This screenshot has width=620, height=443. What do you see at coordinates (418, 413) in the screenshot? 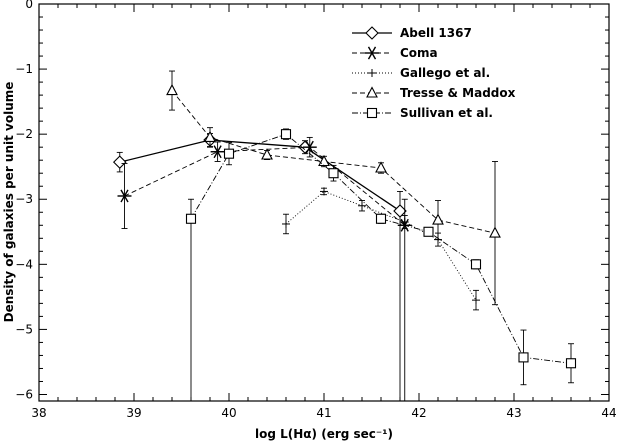
I see `x-tick-label: 42` at bounding box center [418, 413].